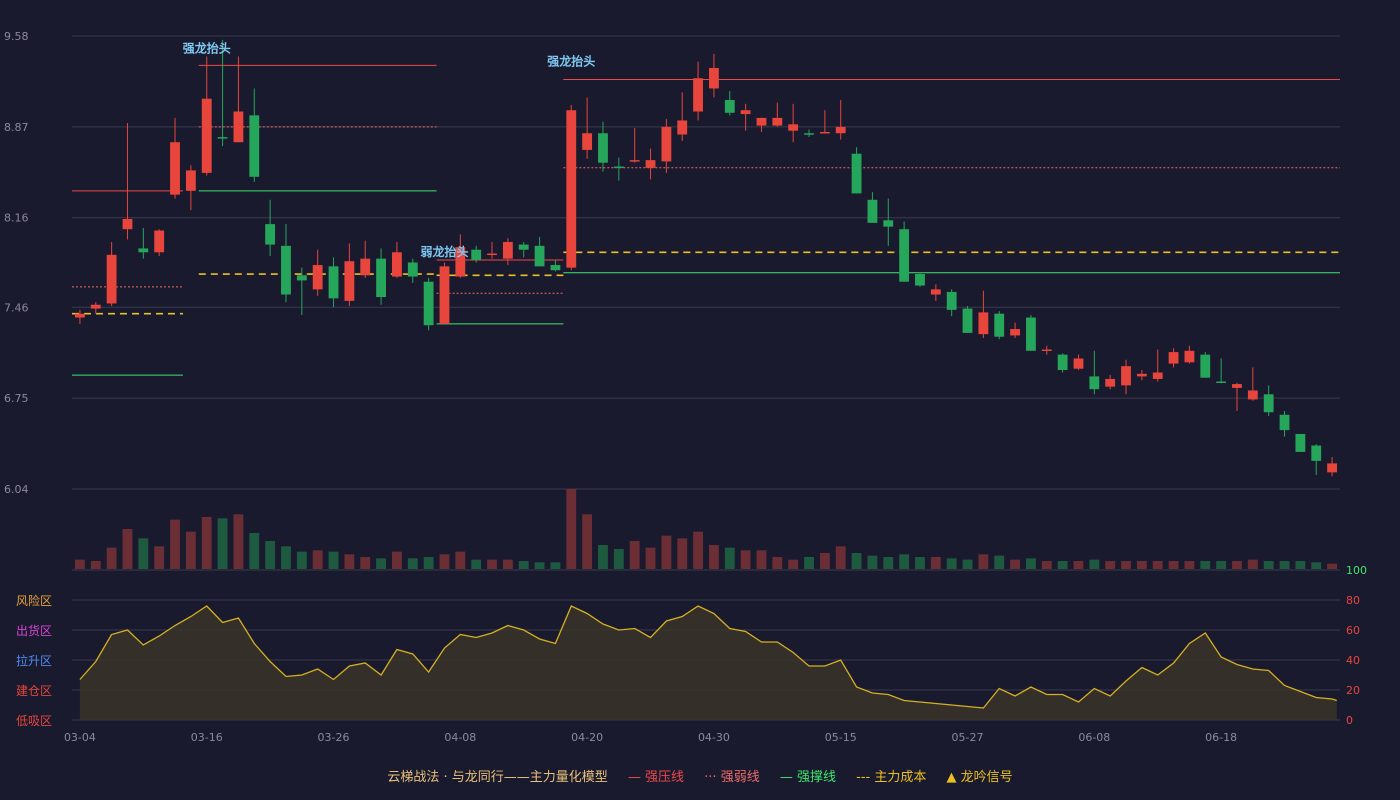 This screenshot has height=800, width=1400. What do you see at coordinates (1353, 660) in the screenshot?
I see `indicator-tick-label: 40` at bounding box center [1353, 660].